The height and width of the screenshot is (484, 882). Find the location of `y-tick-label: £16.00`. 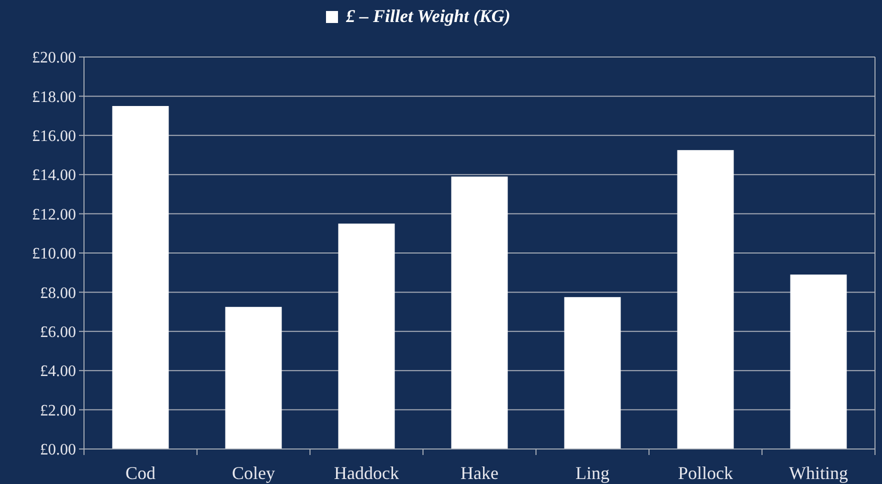

y-tick-label: £16.00 is located at coordinates (54, 136).